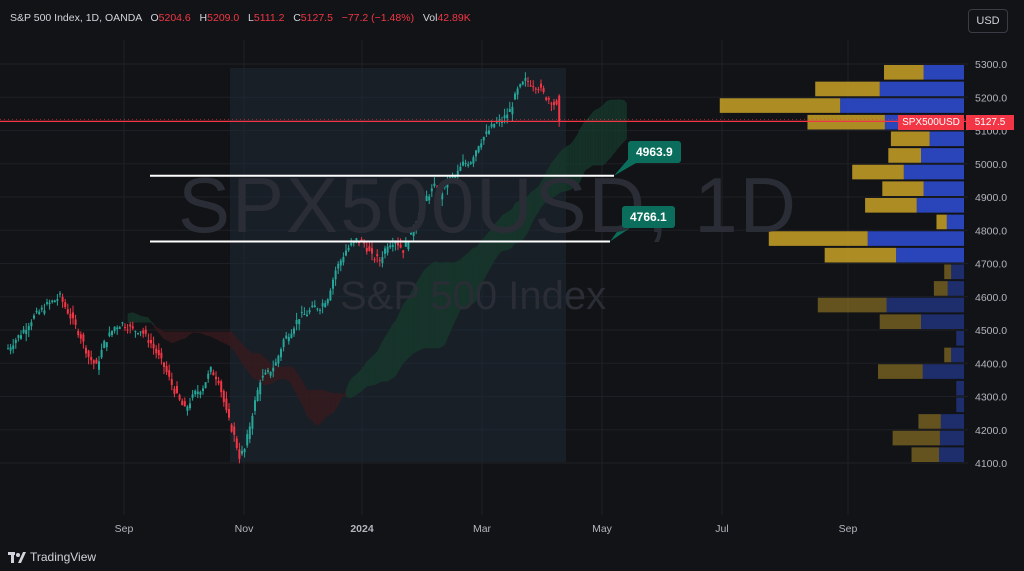  What do you see at coordinates (991, 364) in the screenshot?
I see `price-tick-label: 4400.0` at bounding box center [991, 364].